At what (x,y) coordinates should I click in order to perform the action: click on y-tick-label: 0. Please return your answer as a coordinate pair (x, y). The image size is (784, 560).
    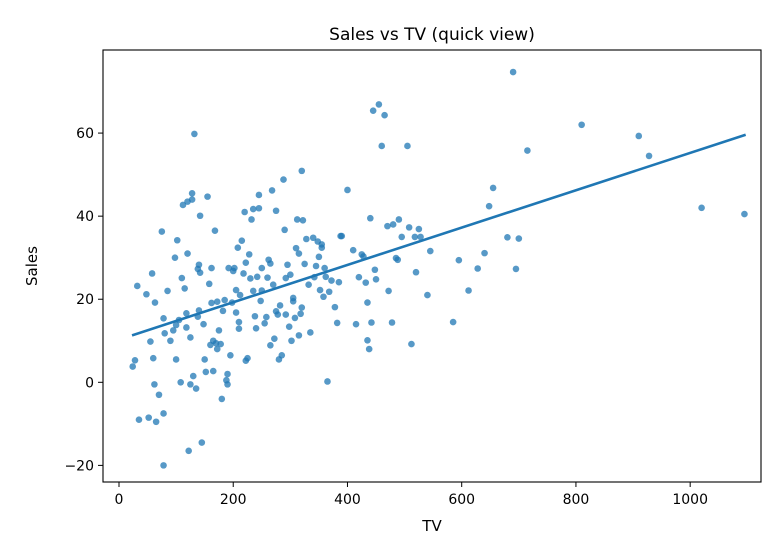
    Looking at the image, I should click on (89, 383).